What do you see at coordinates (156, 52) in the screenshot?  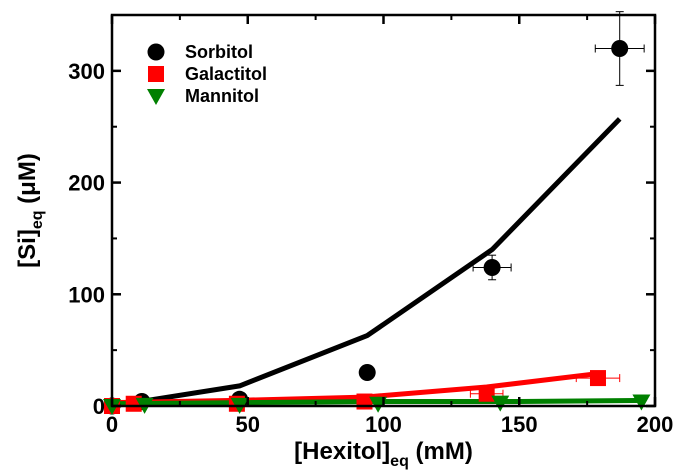 I see `legend-sorbitol-marker` at bounding box center [156, 52].